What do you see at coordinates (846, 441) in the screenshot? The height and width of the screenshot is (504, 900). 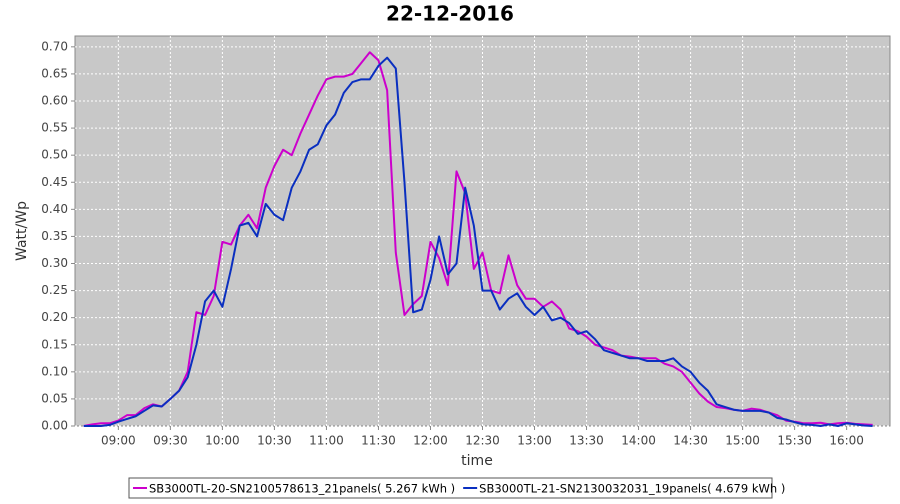 I see `x-tick-label: 16:00` at bounding box center [846, 441].